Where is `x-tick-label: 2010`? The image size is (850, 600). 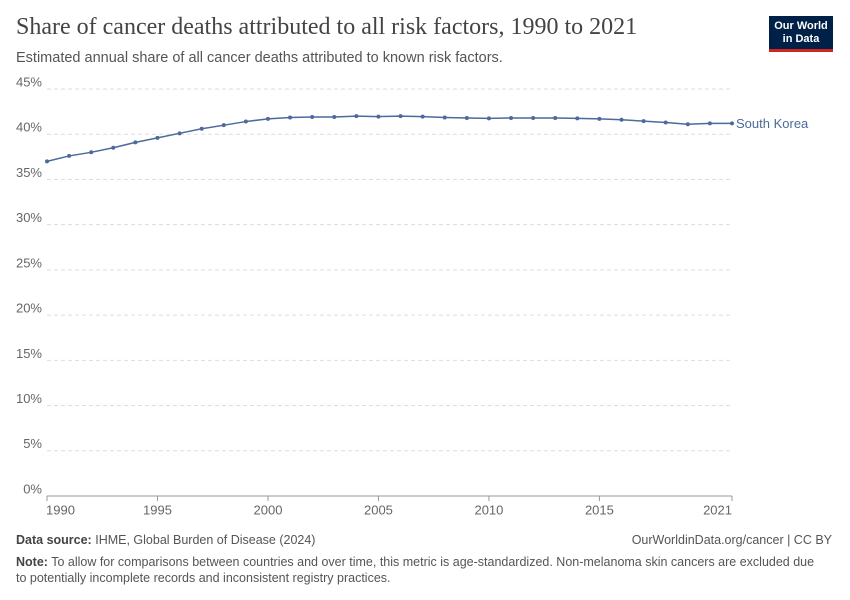
x-tick-label: 2010 is located at coordinates (488, 509).